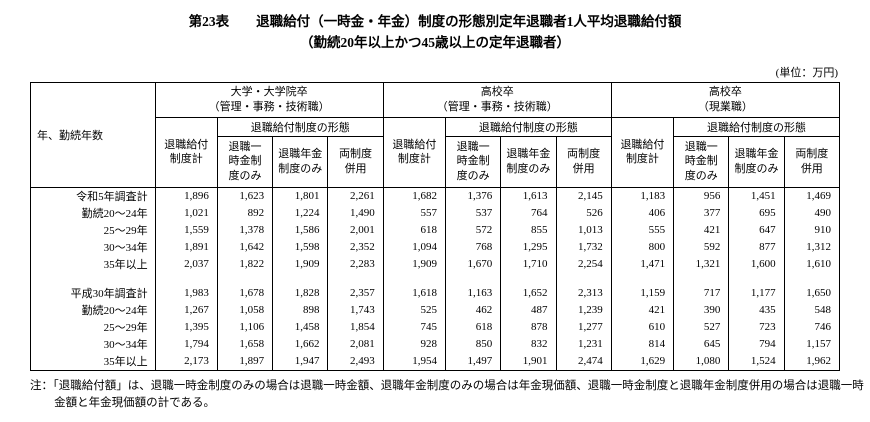 This screenshot has height=422, width=870. What do you see at coordinates (756, 293) in the screenshot?
I see `value-cell: 1,177` at bounding box center [756, 293].